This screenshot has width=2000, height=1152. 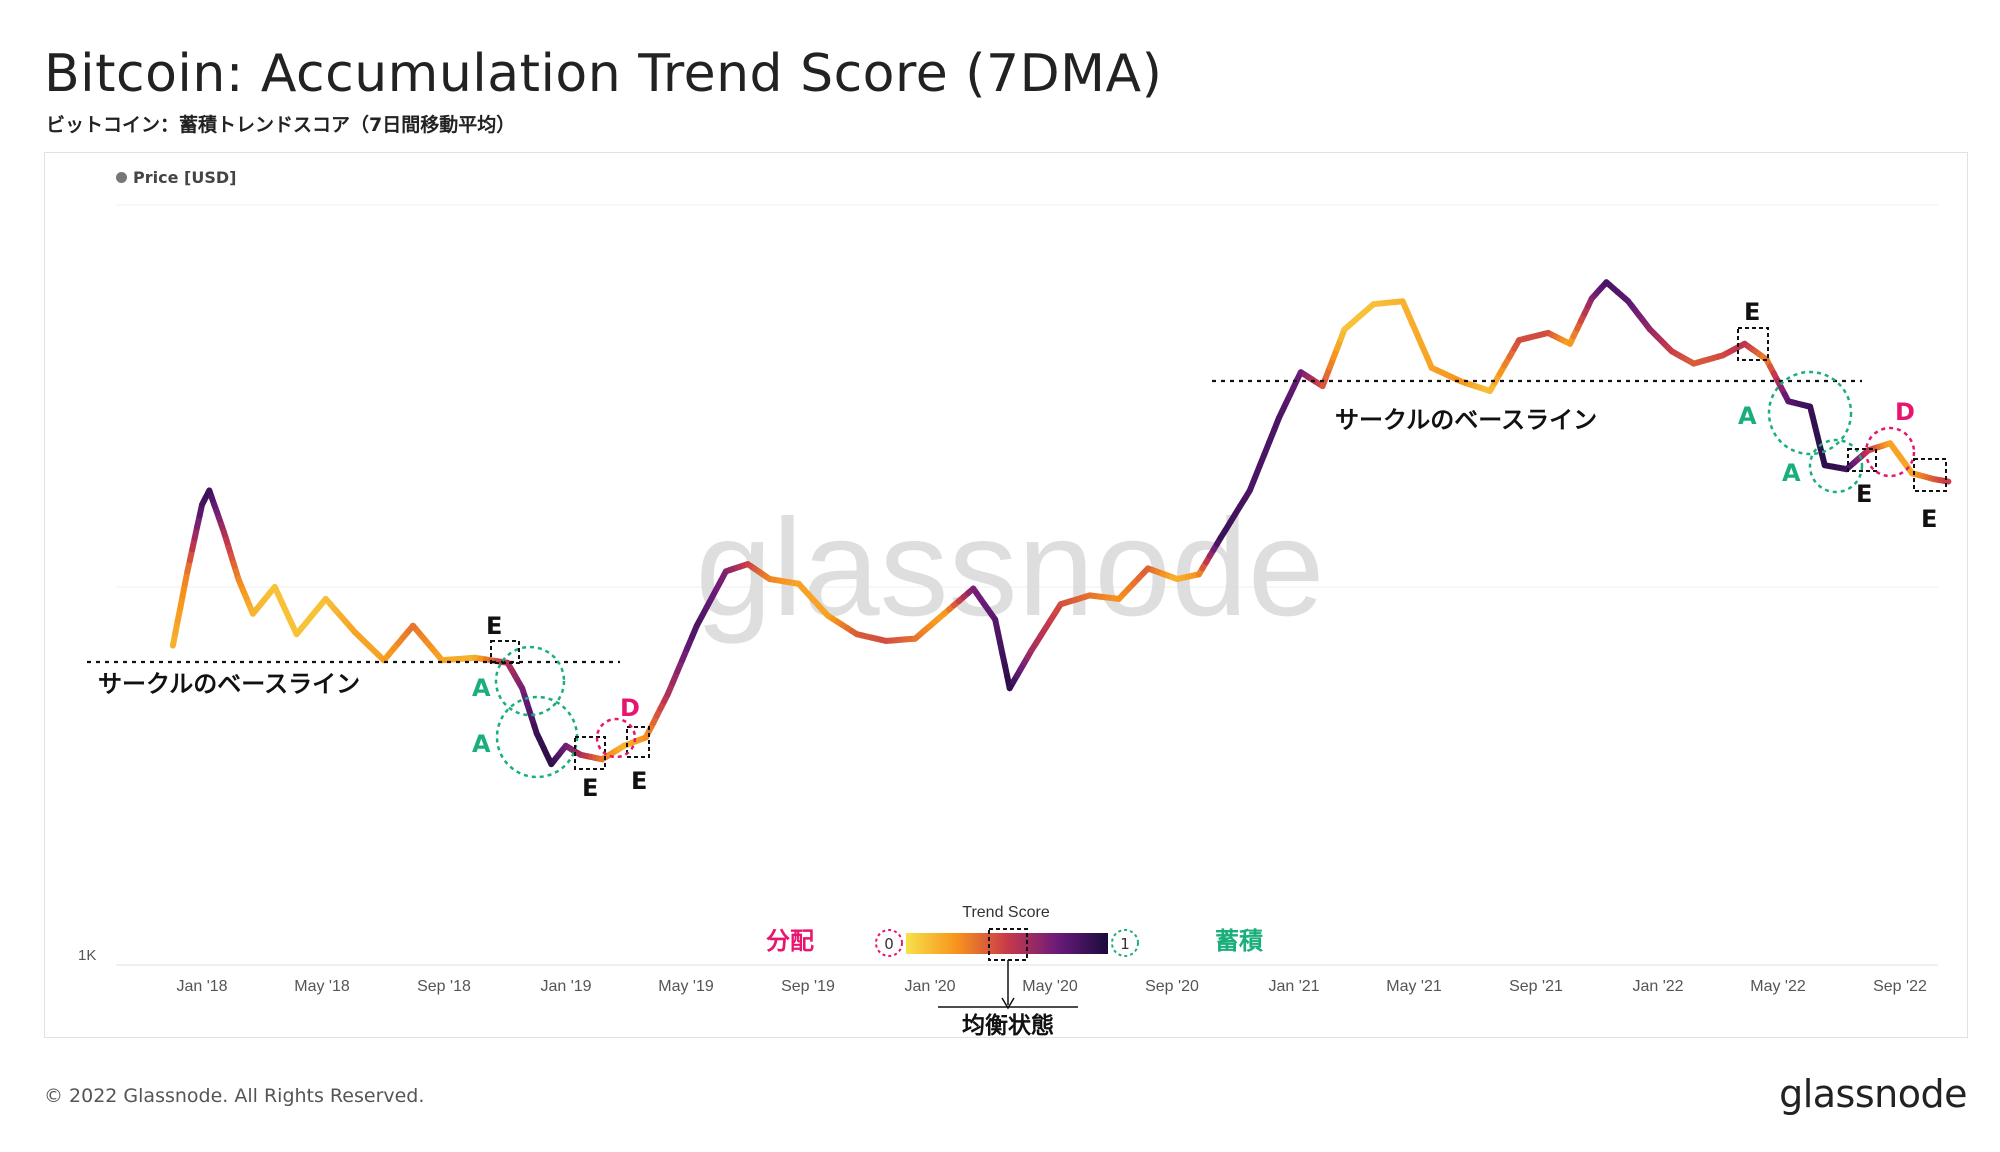 What do you see at coordinates (1414, 986) in the screenshot?
I see `x-tick-label: May '21` at bounding box center [1414, 986].